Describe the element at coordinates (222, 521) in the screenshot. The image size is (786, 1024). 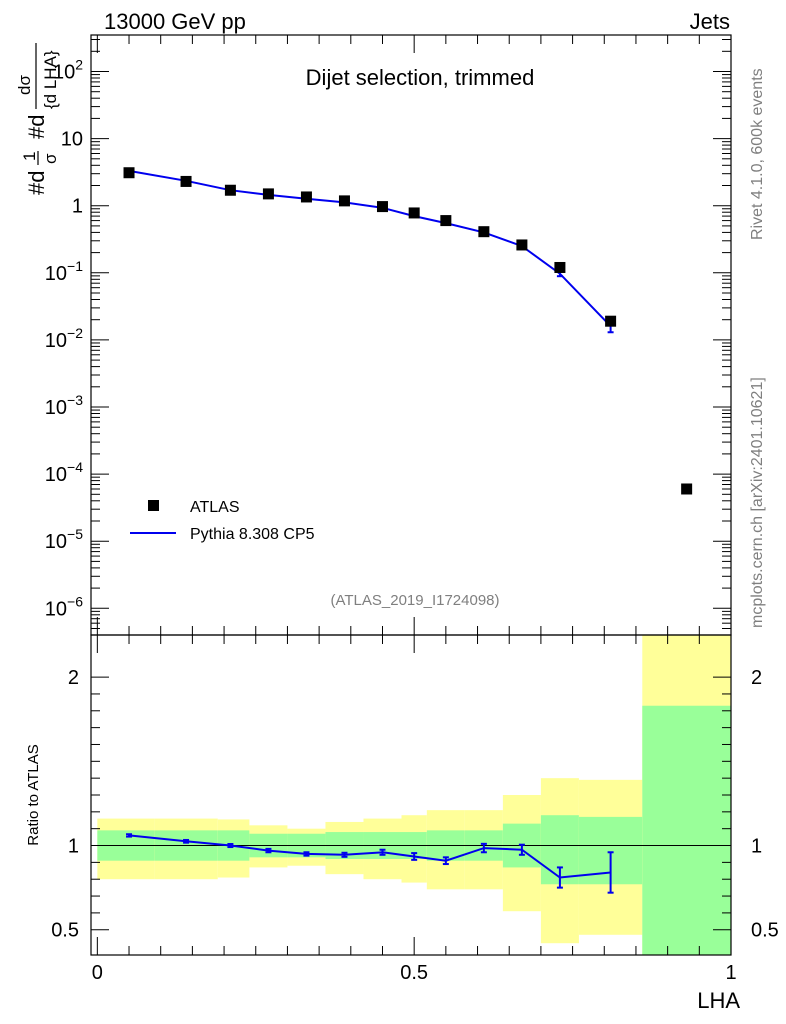
I see `legend: ATLAS Pythia 8.308 CP5` at that location.